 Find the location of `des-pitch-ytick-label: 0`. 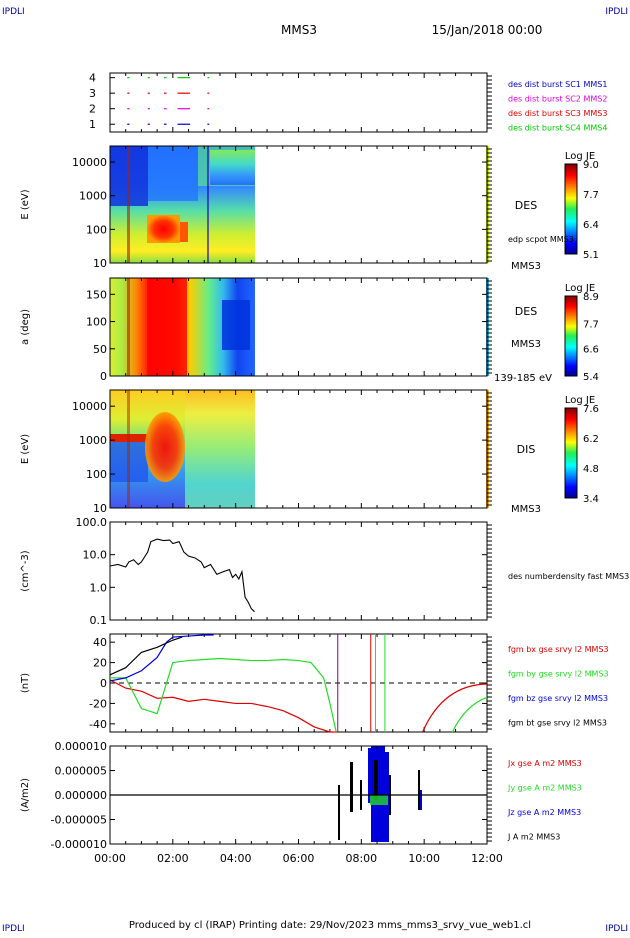

des-pitch-ytick-label: 0 is located at coordinates (103, 376).